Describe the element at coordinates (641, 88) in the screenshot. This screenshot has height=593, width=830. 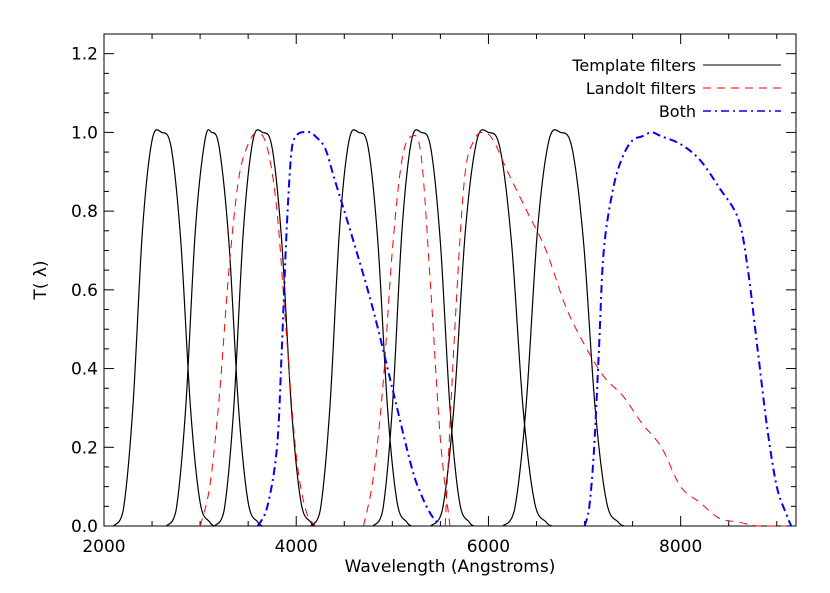
I see `legend-label: Landolt filters` at that location.